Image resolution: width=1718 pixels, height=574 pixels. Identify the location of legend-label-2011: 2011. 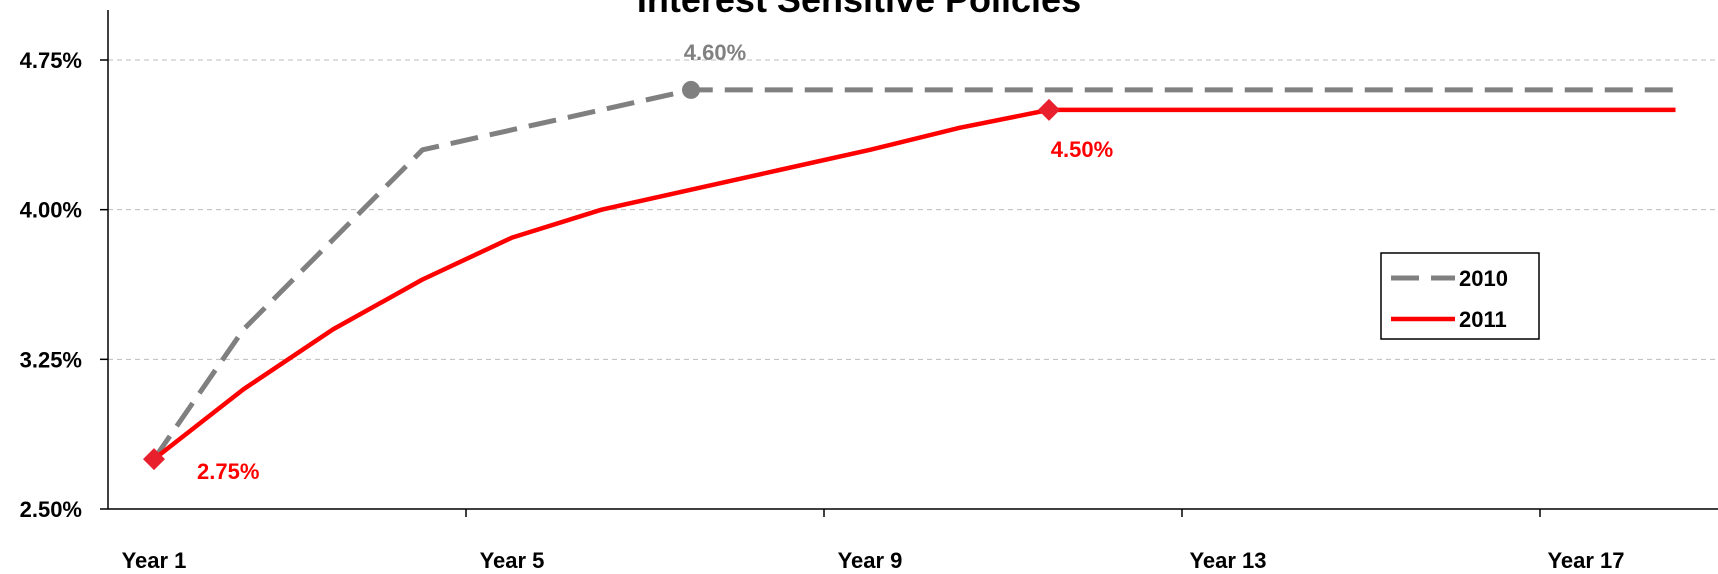
(1483, 319).